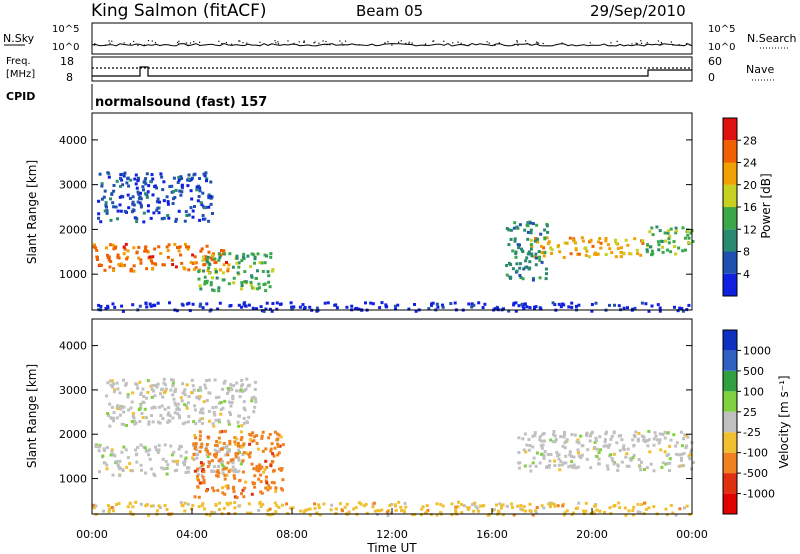 This screenshot has width=800, height=554. I want to click on date-label: 29/Sep/2010, so click(638, 11).